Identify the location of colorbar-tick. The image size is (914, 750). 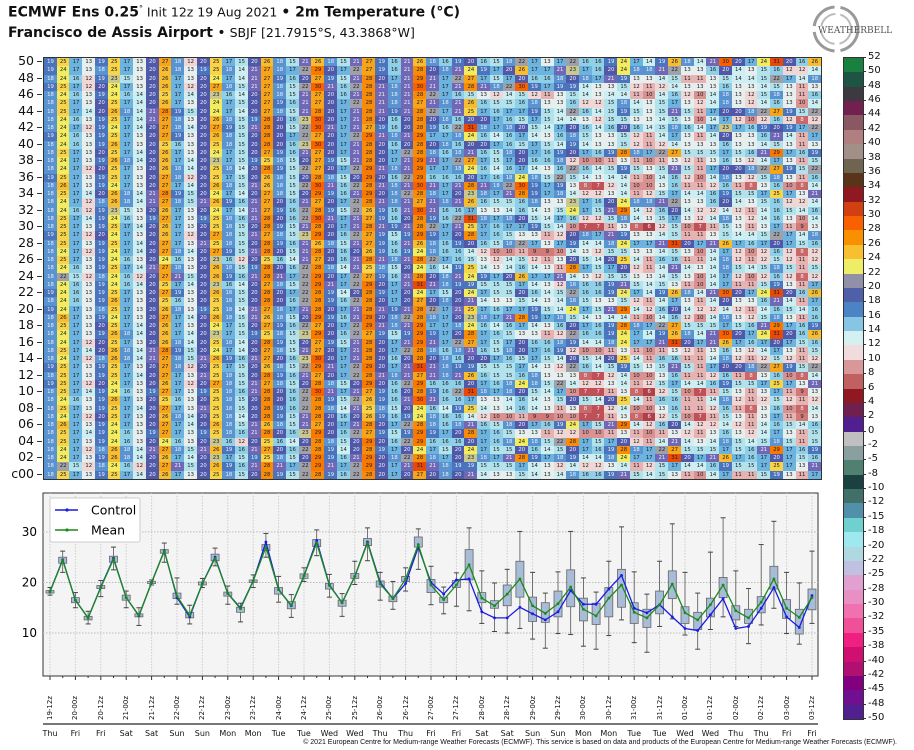
(864, 503).